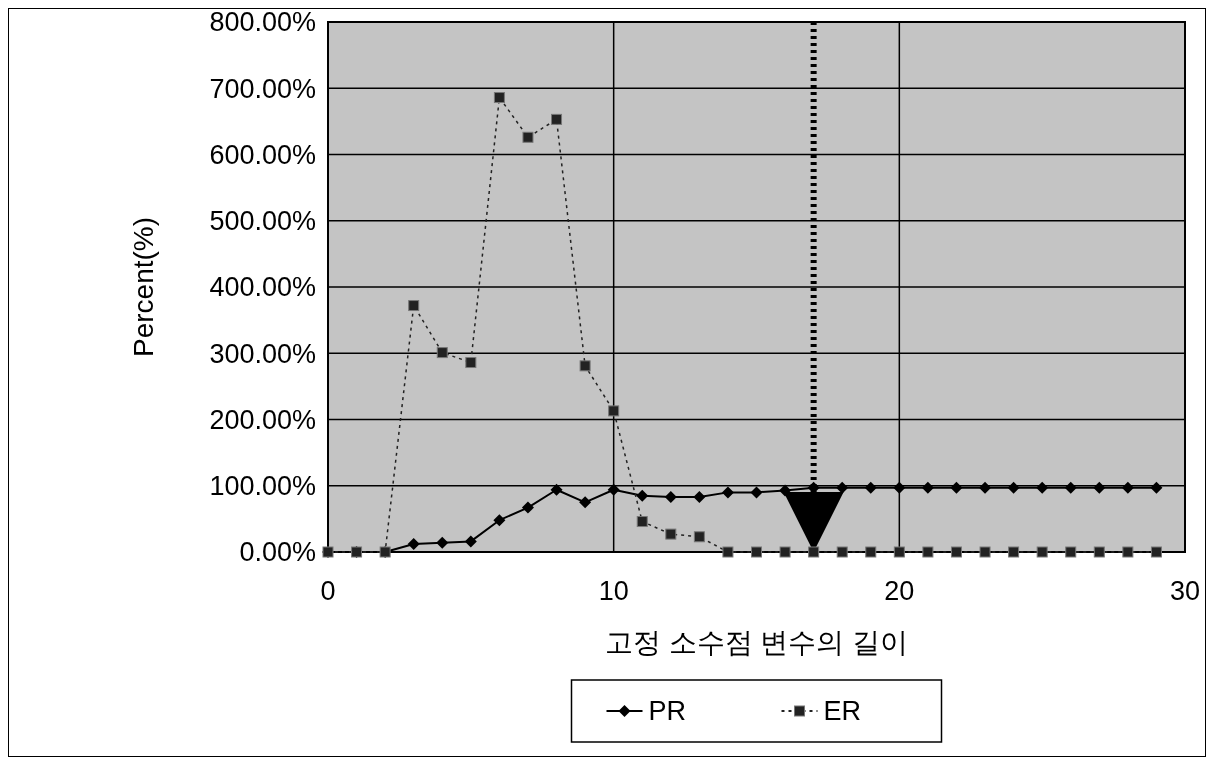 The height and width of the screenshot is (765, 1214). Describe the element at coordinates (262, 22) in the screenshot. I see `y-tick-label: 800.00%` at that location.